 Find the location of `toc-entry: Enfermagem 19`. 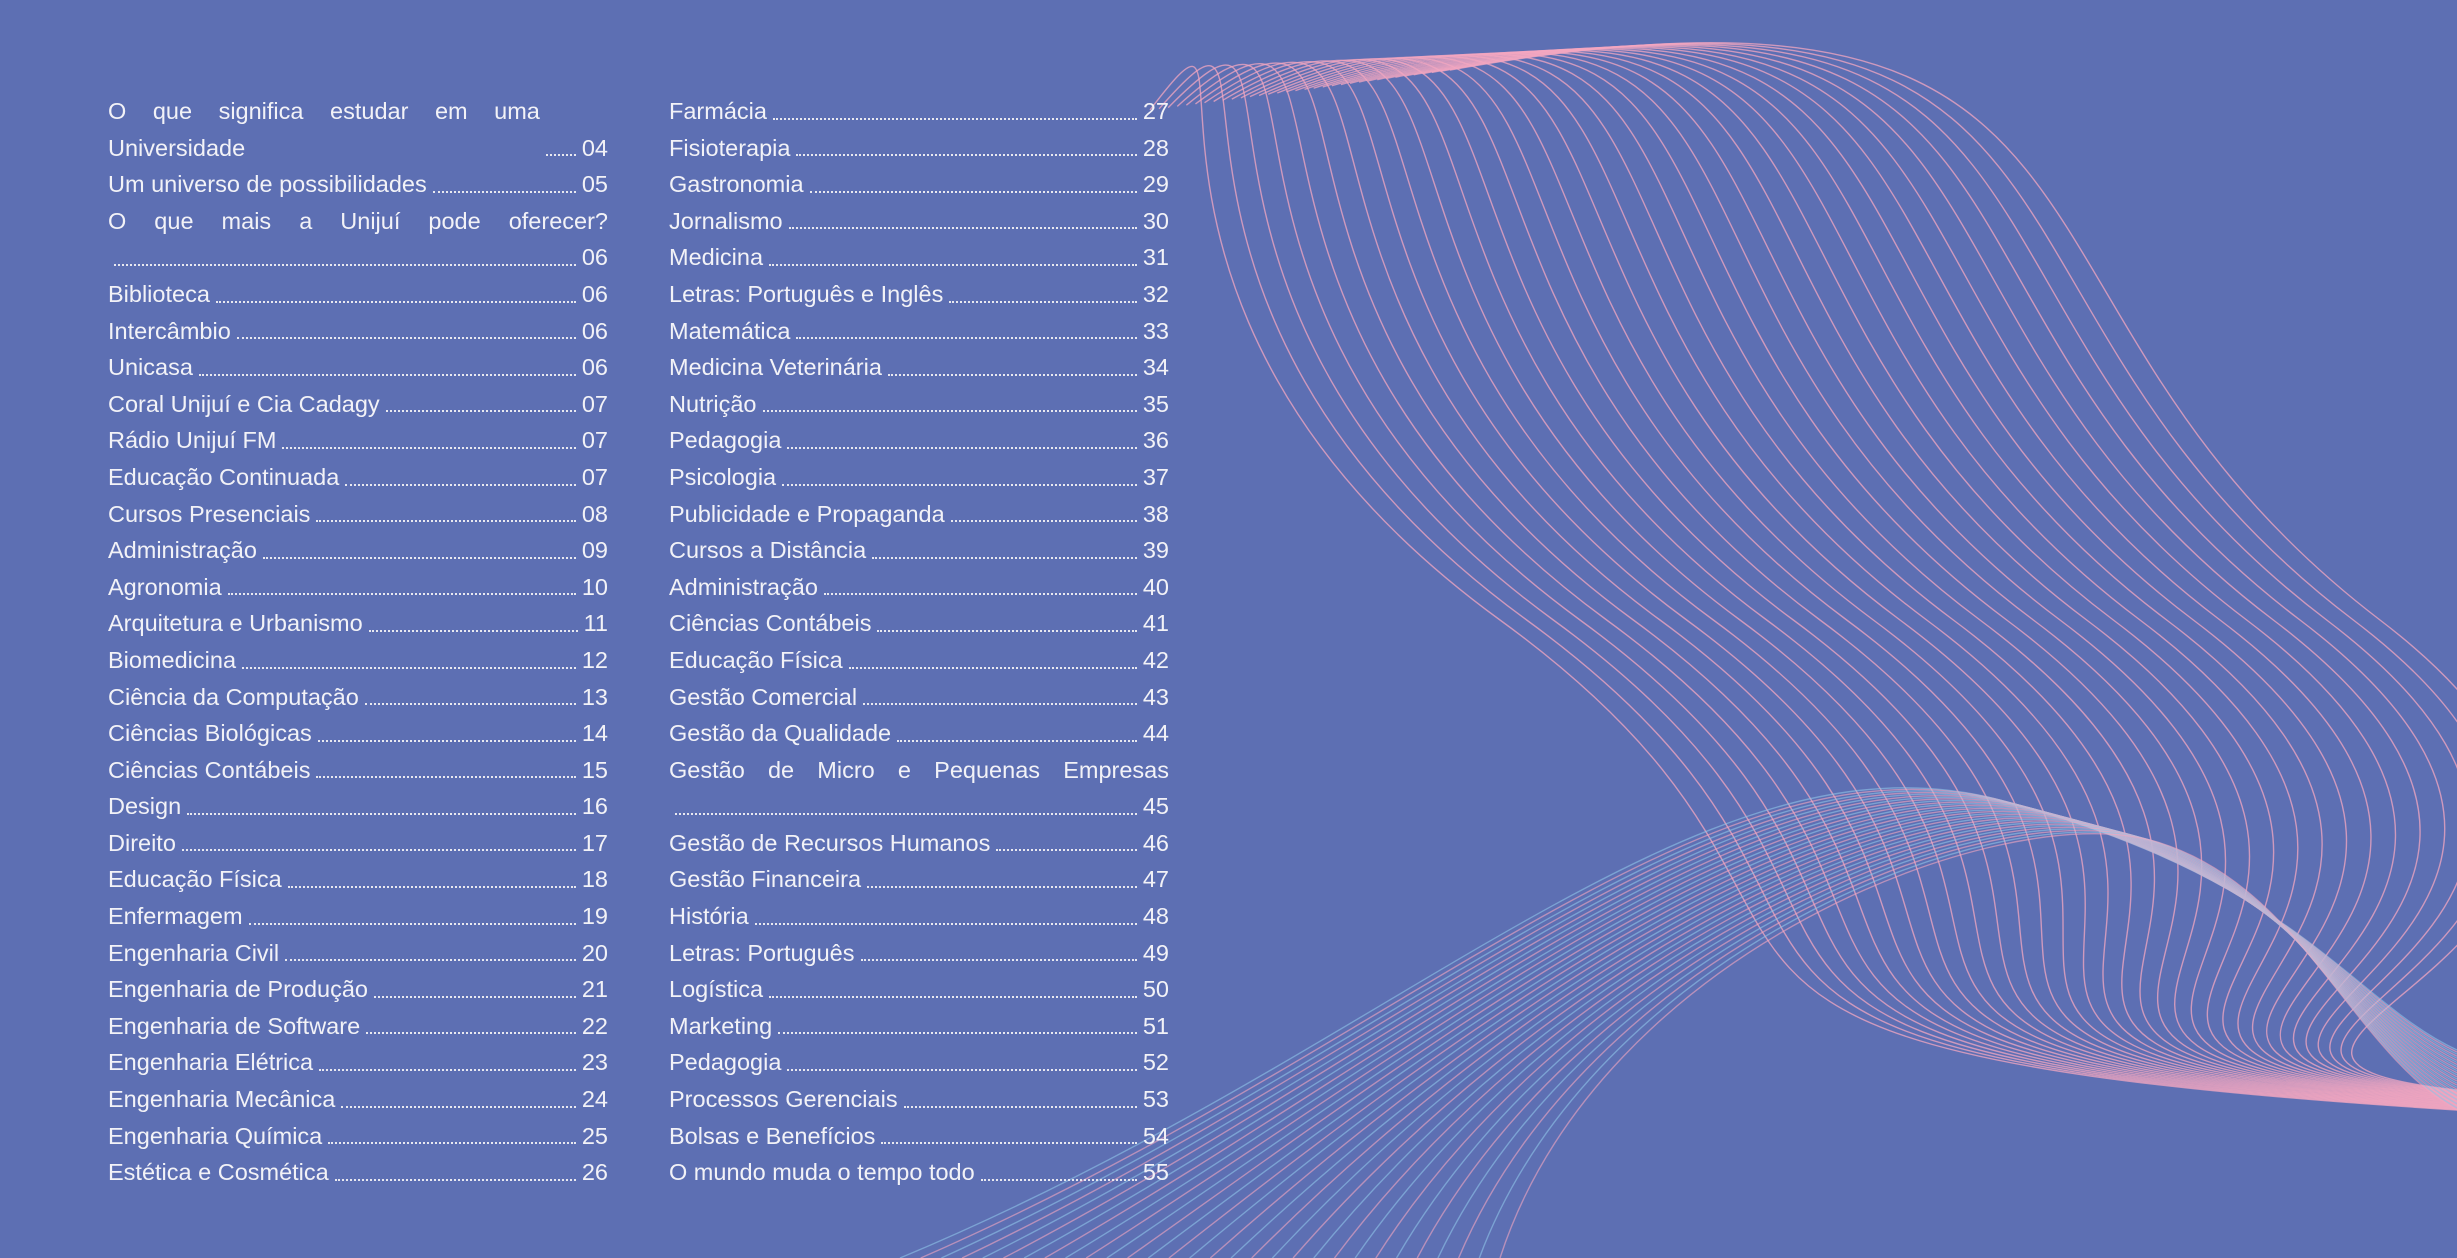

toc-entry: Enfermagem 19 is located at coordinates (358, 916).